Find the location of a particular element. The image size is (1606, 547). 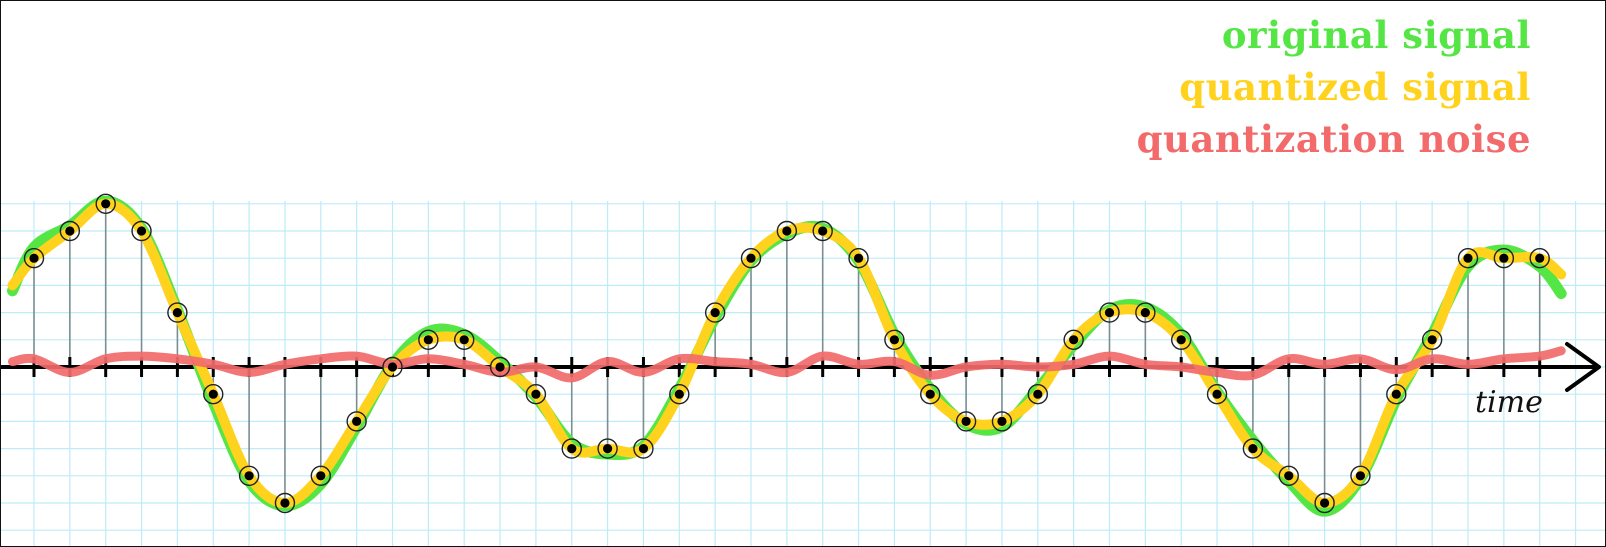

axis-label-time: time is located at coordinates (1509, 402).